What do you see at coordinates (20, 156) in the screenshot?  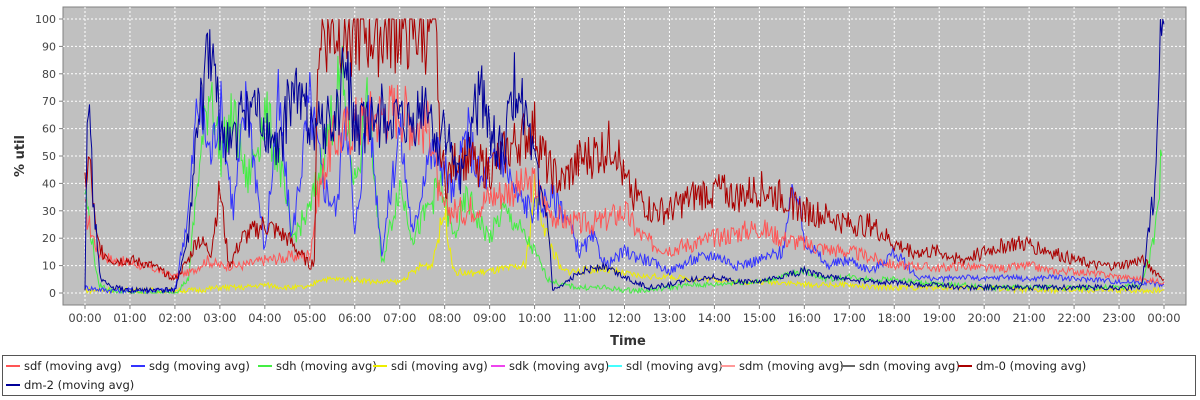 I see `y-axis-label: % util` at bounding box center [20, 156].